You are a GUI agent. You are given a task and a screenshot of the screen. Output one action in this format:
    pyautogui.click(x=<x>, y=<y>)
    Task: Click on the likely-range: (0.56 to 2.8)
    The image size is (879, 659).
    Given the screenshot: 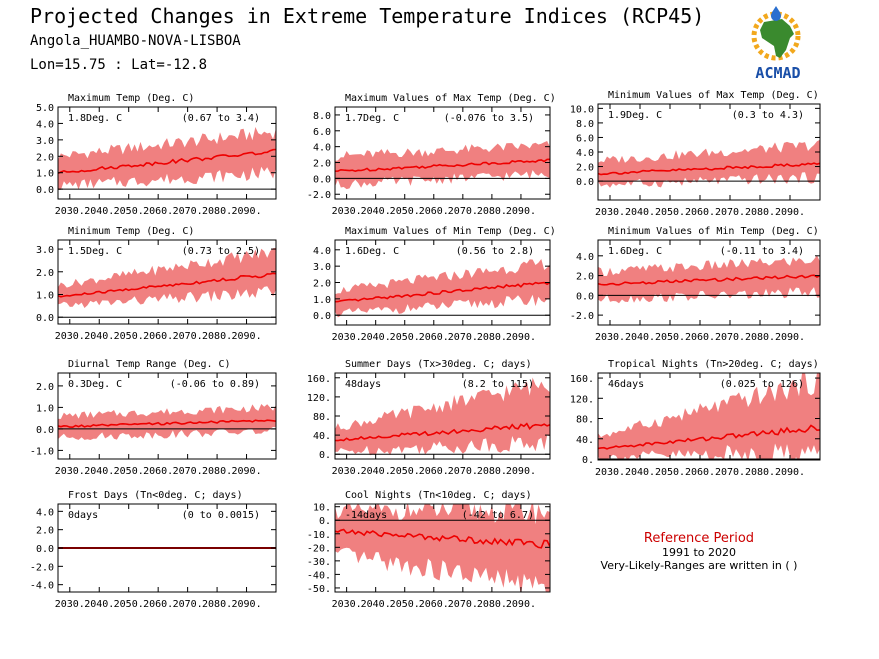 What is the action you would take?
    pyautogui.click(x=495, y=251)
    